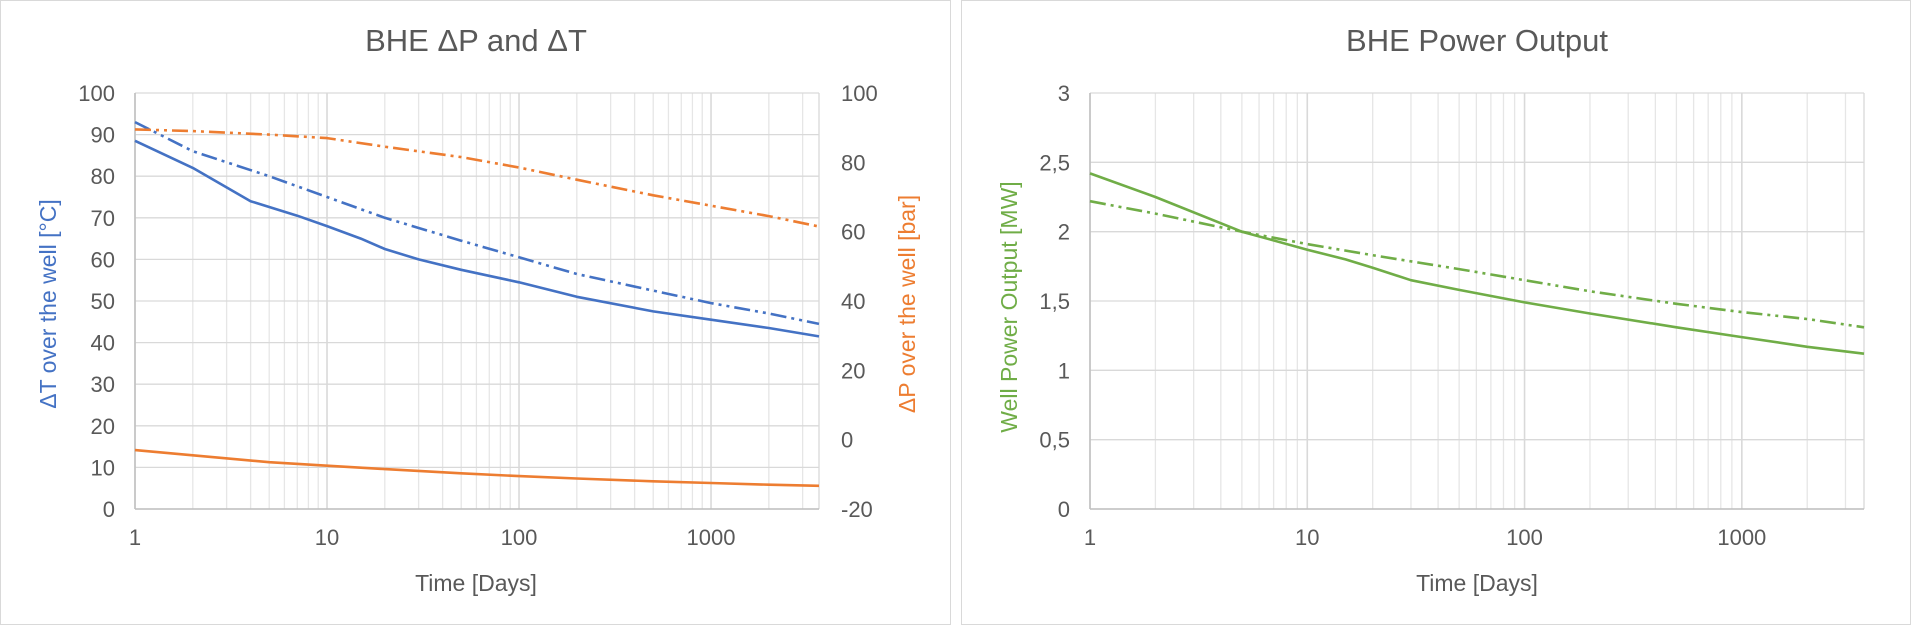 This screenshot has height=627, width=1911. Describe the element at coordinates (1064, 93) in the screenshot. I see `y-tick-label: 3` at that location.